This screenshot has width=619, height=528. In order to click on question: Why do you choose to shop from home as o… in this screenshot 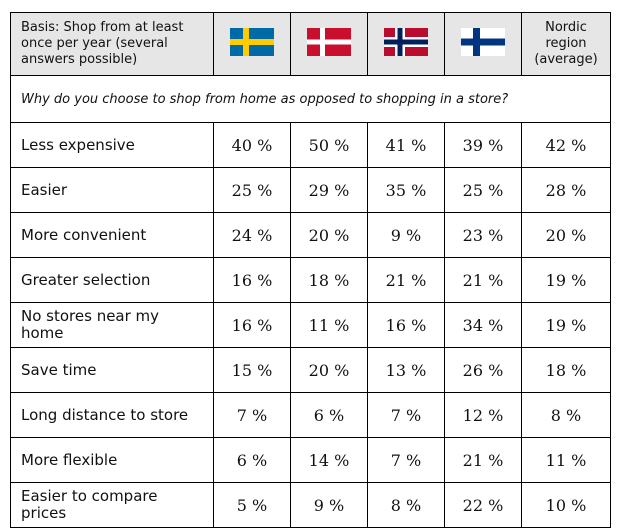, I will do `click(310, 99)`.